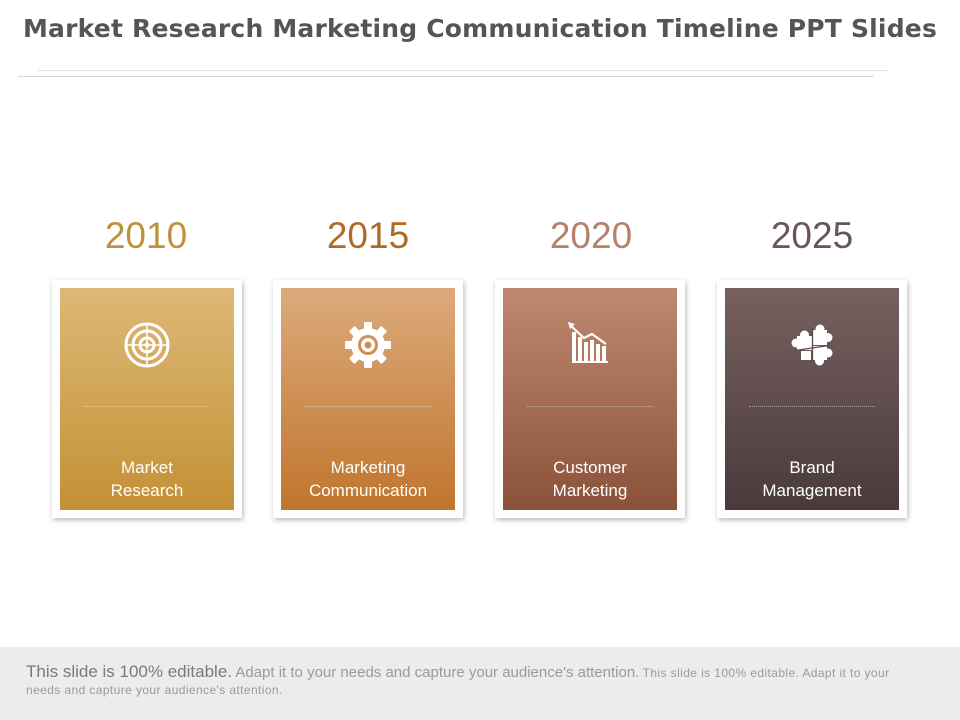 The image size is (960, 720). I want to click on card-panel: Customer Marketing, so click(590, 399).